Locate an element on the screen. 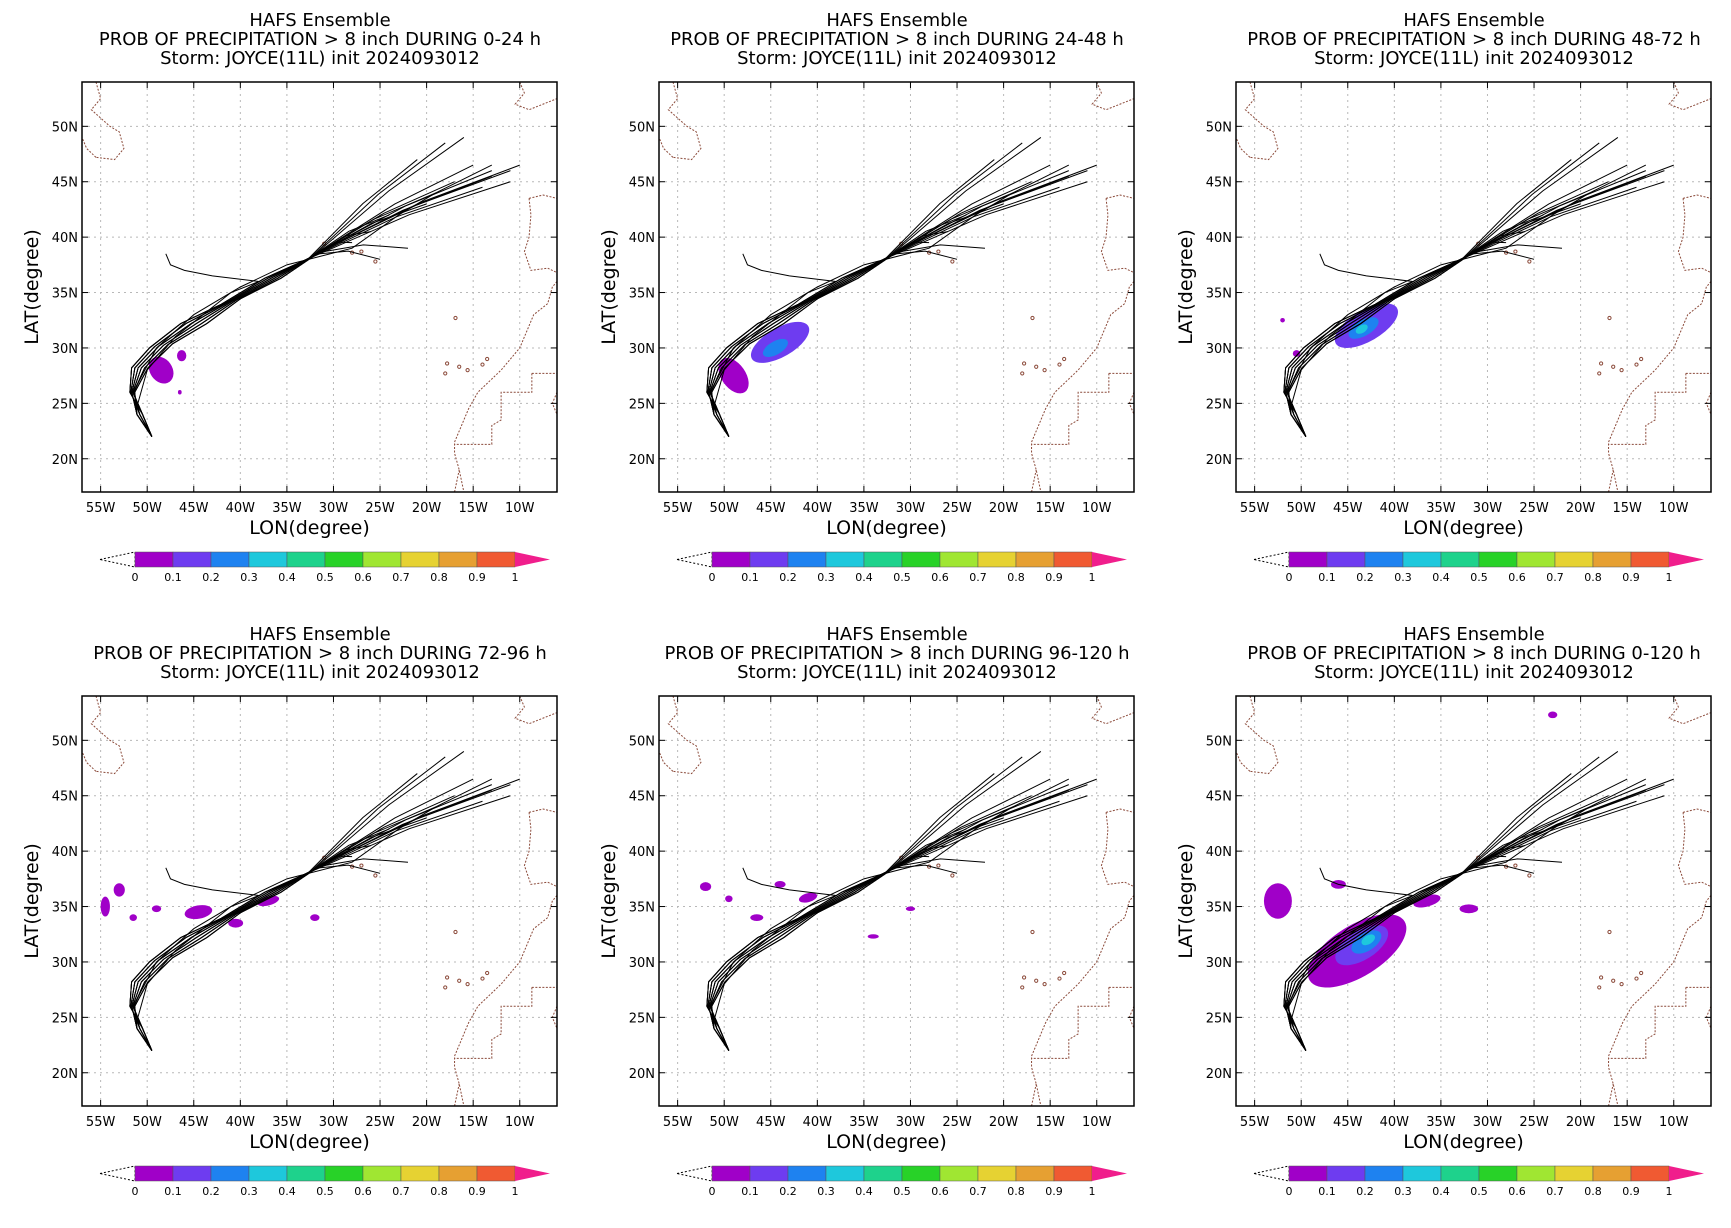 Image resolution: width=1731 pixels, height=1228 pixels. colorbar-over-triangle is located at coordinates (532, 1173).